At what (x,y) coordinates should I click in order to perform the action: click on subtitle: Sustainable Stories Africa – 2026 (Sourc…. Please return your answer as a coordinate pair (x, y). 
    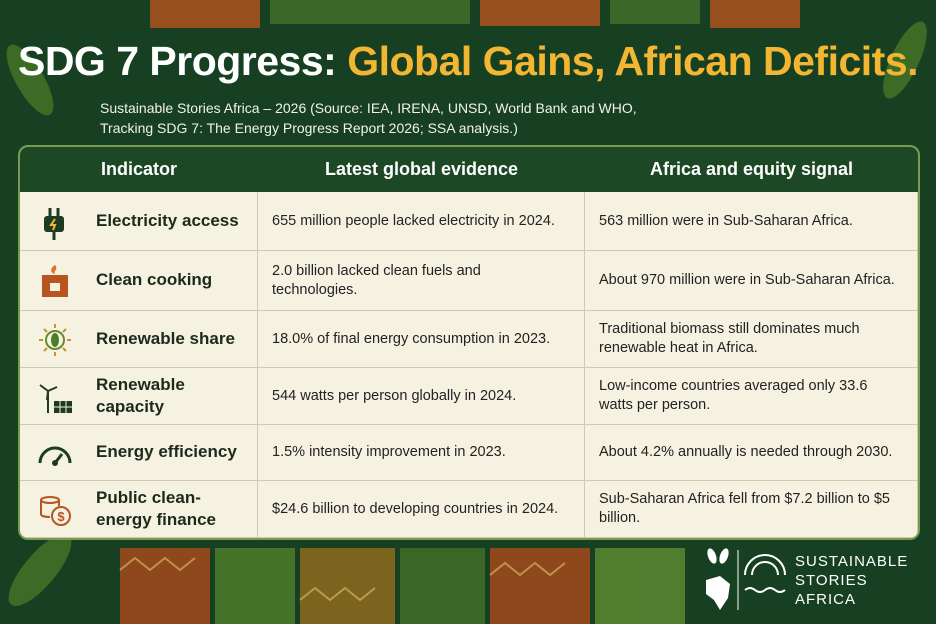
    Looking at the image, I should click on (368, 108).